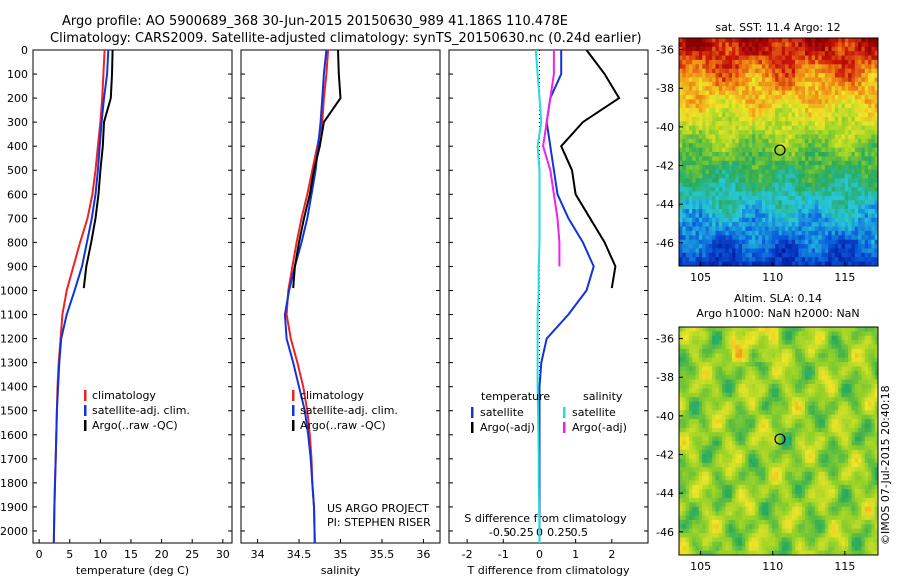 This screenshot has width=900, height=580. Describe the element at coordinates (472, 412) in the screenshot. I see `legend-swatch-diff` at that location.